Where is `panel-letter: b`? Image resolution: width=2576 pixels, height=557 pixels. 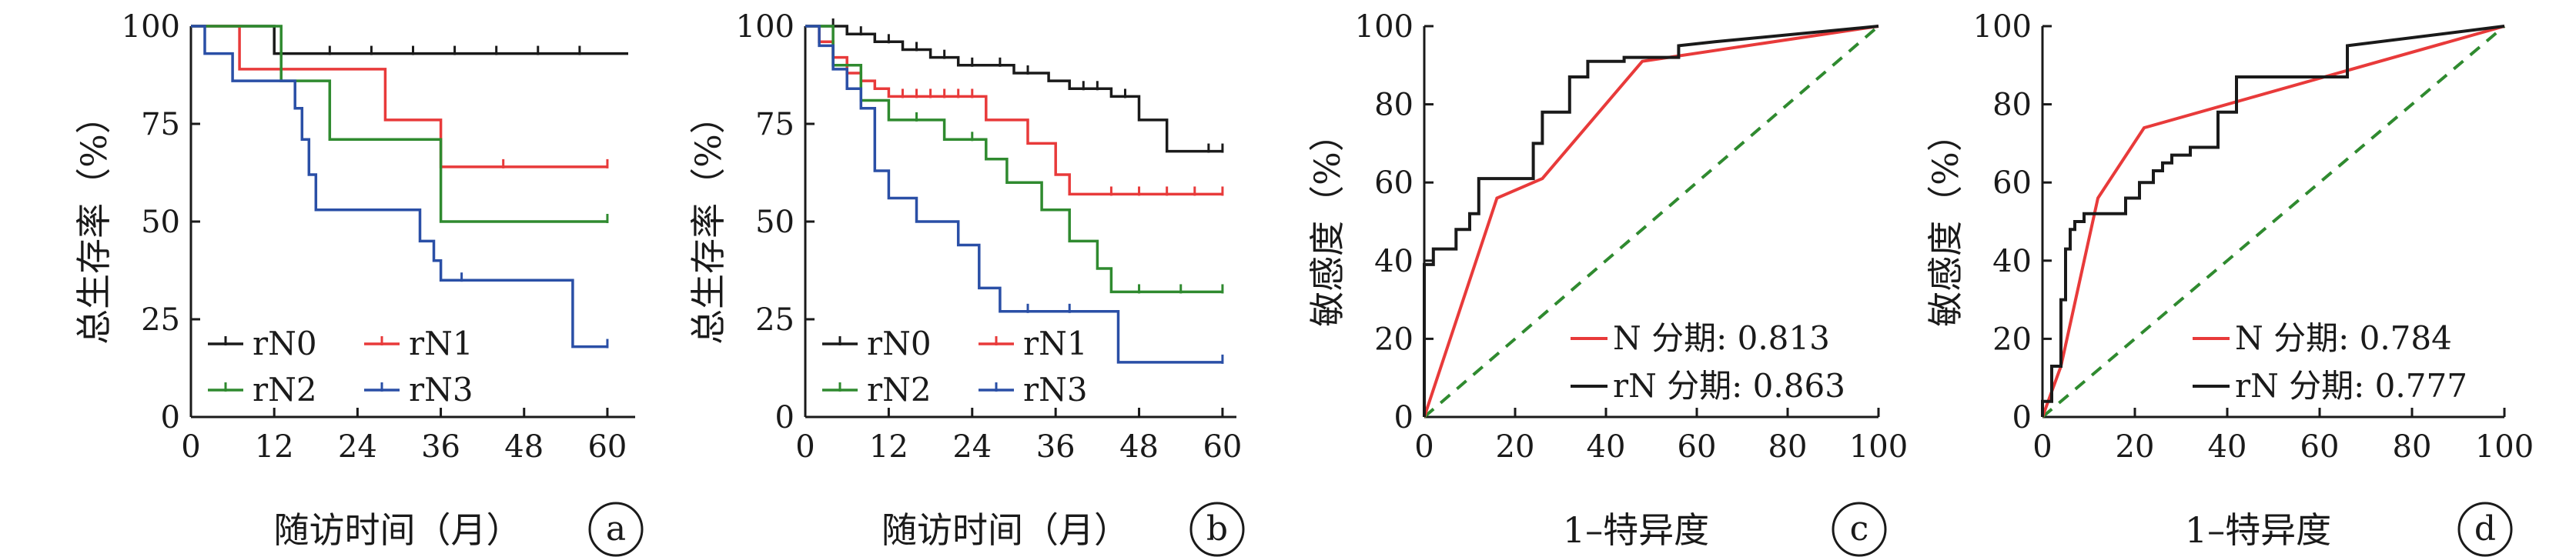 panel-letter: b is located at coordinates (1217, 529).